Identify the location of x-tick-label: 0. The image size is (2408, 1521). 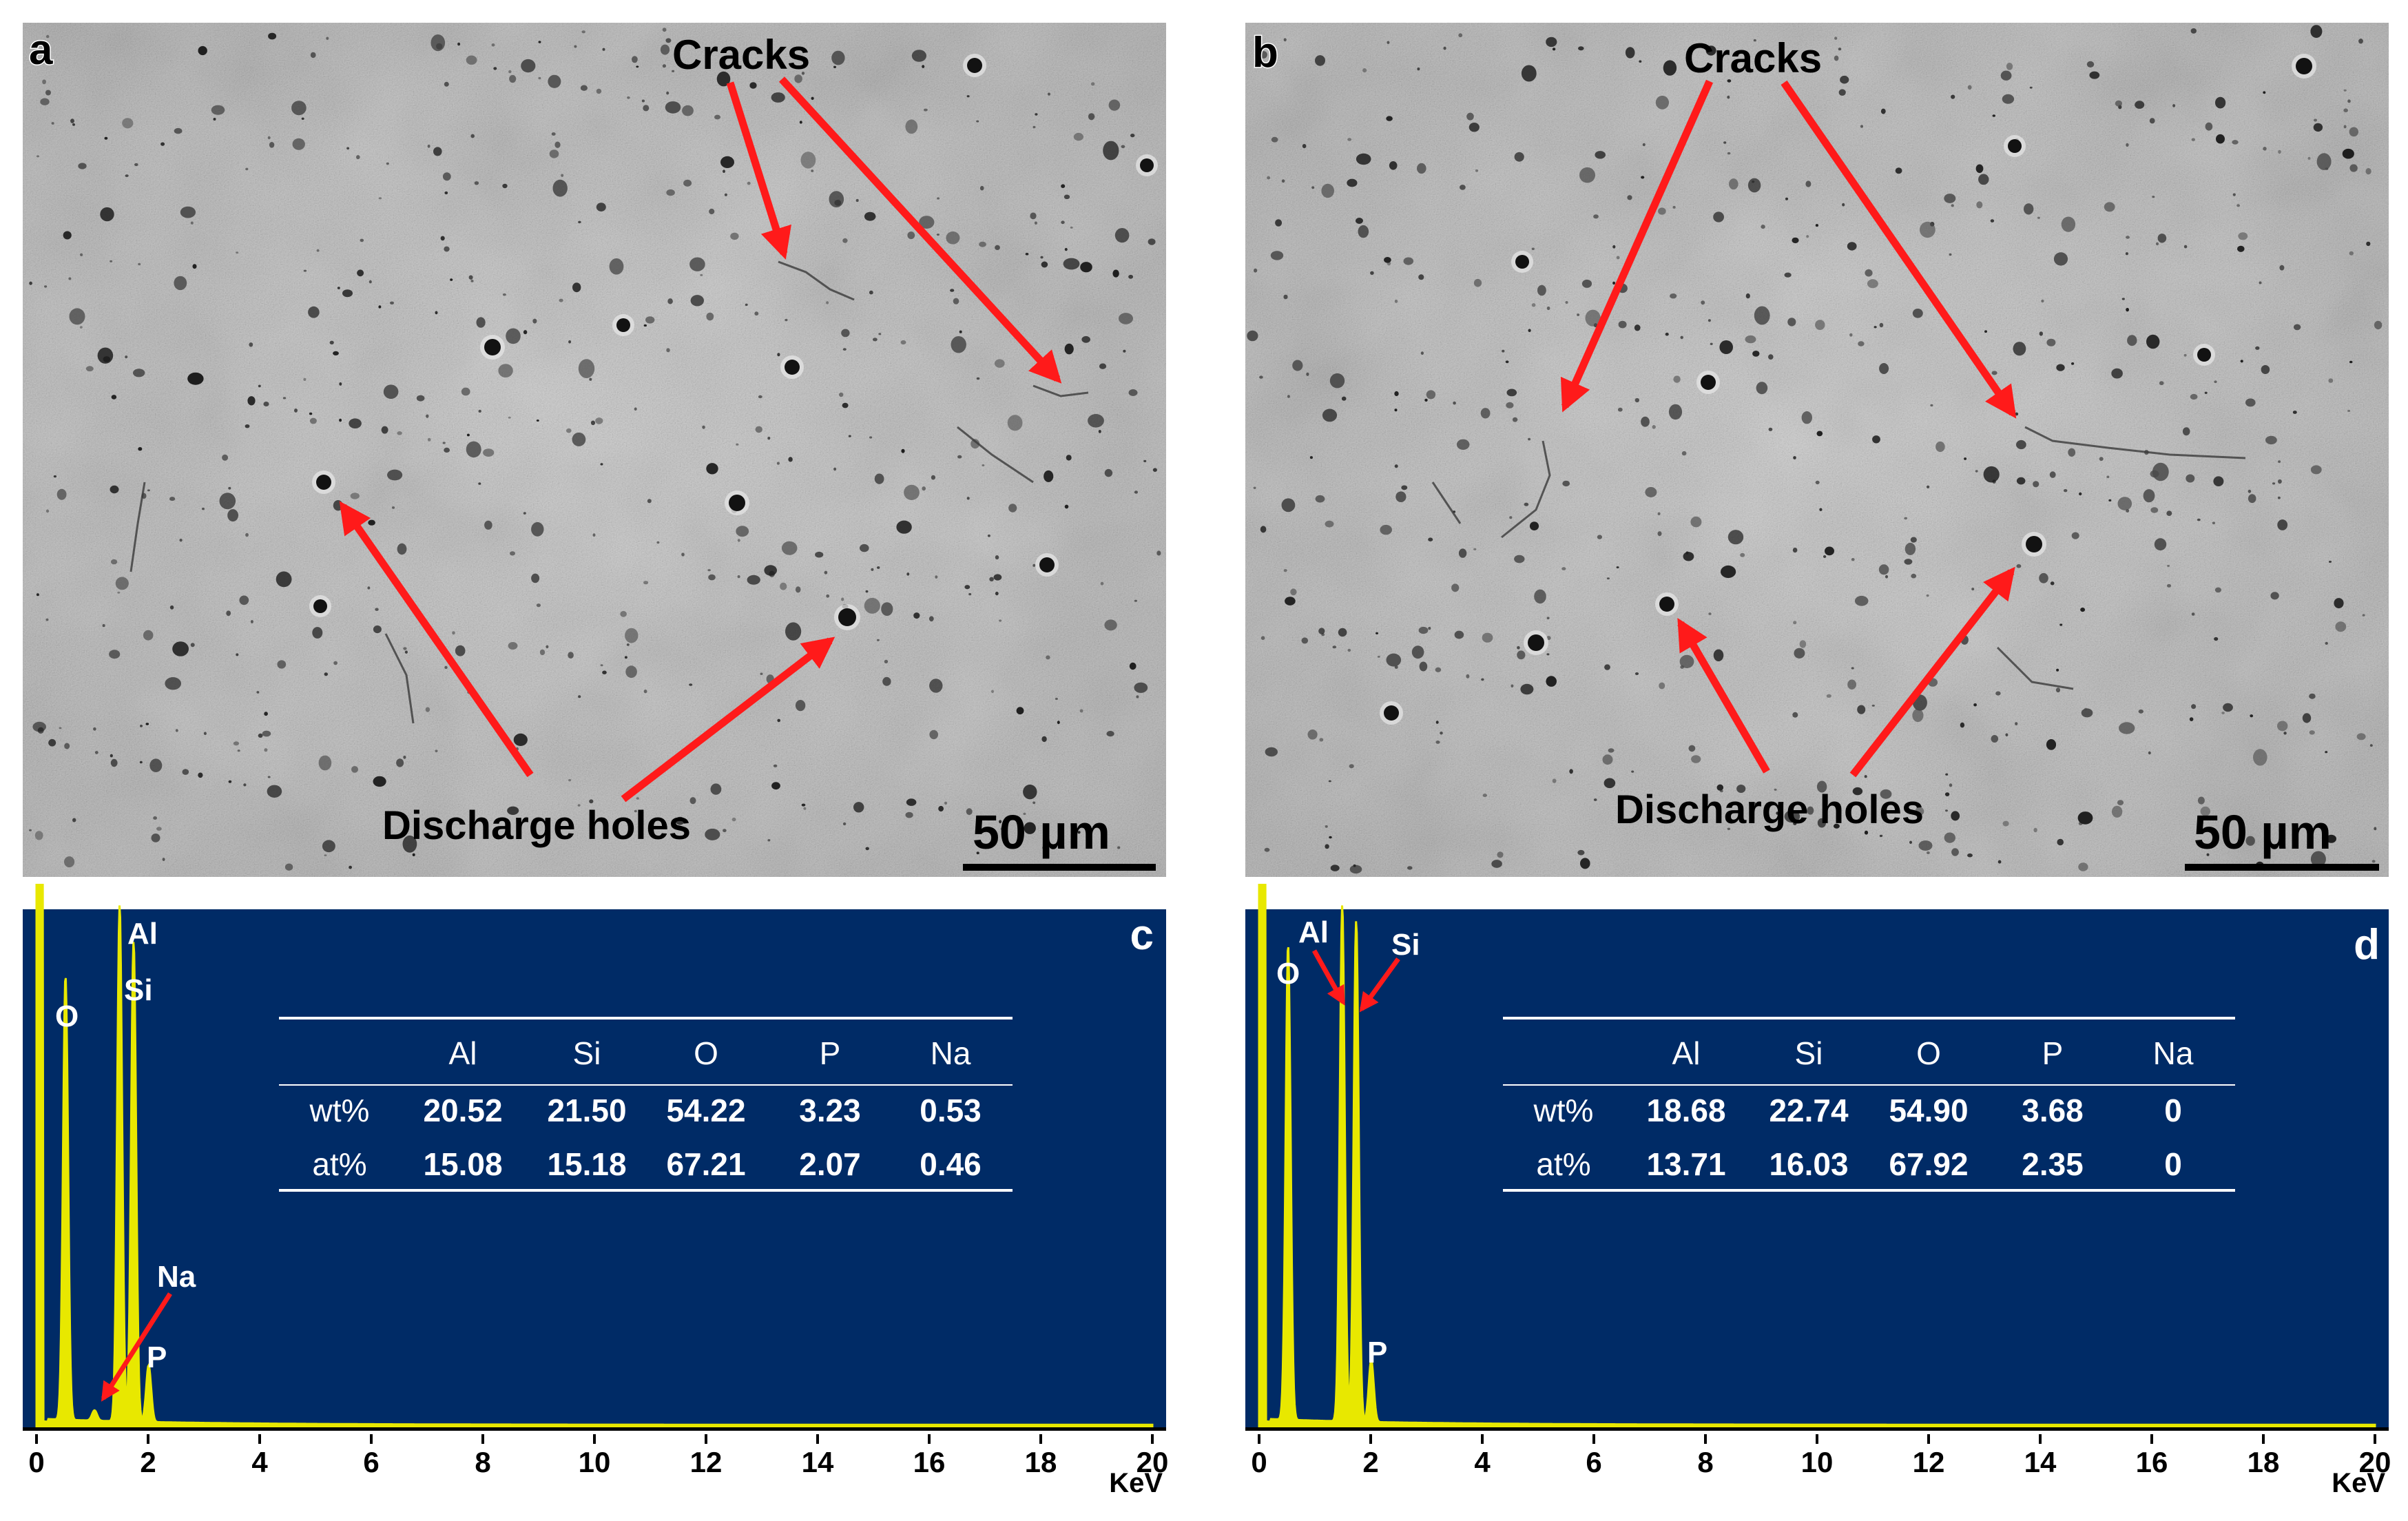
(36, 1462).